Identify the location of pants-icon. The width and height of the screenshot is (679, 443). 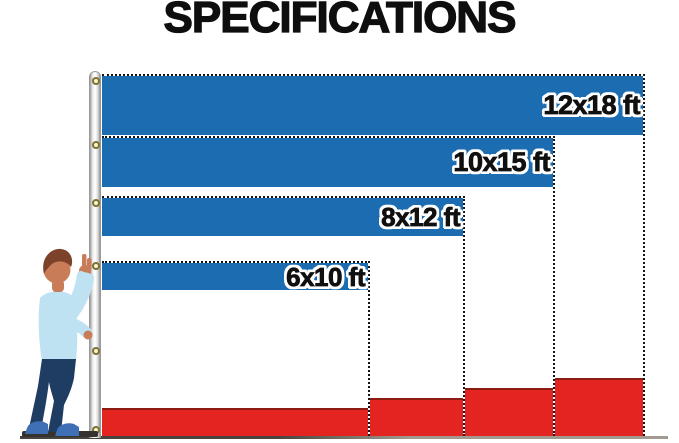
(52, 395).